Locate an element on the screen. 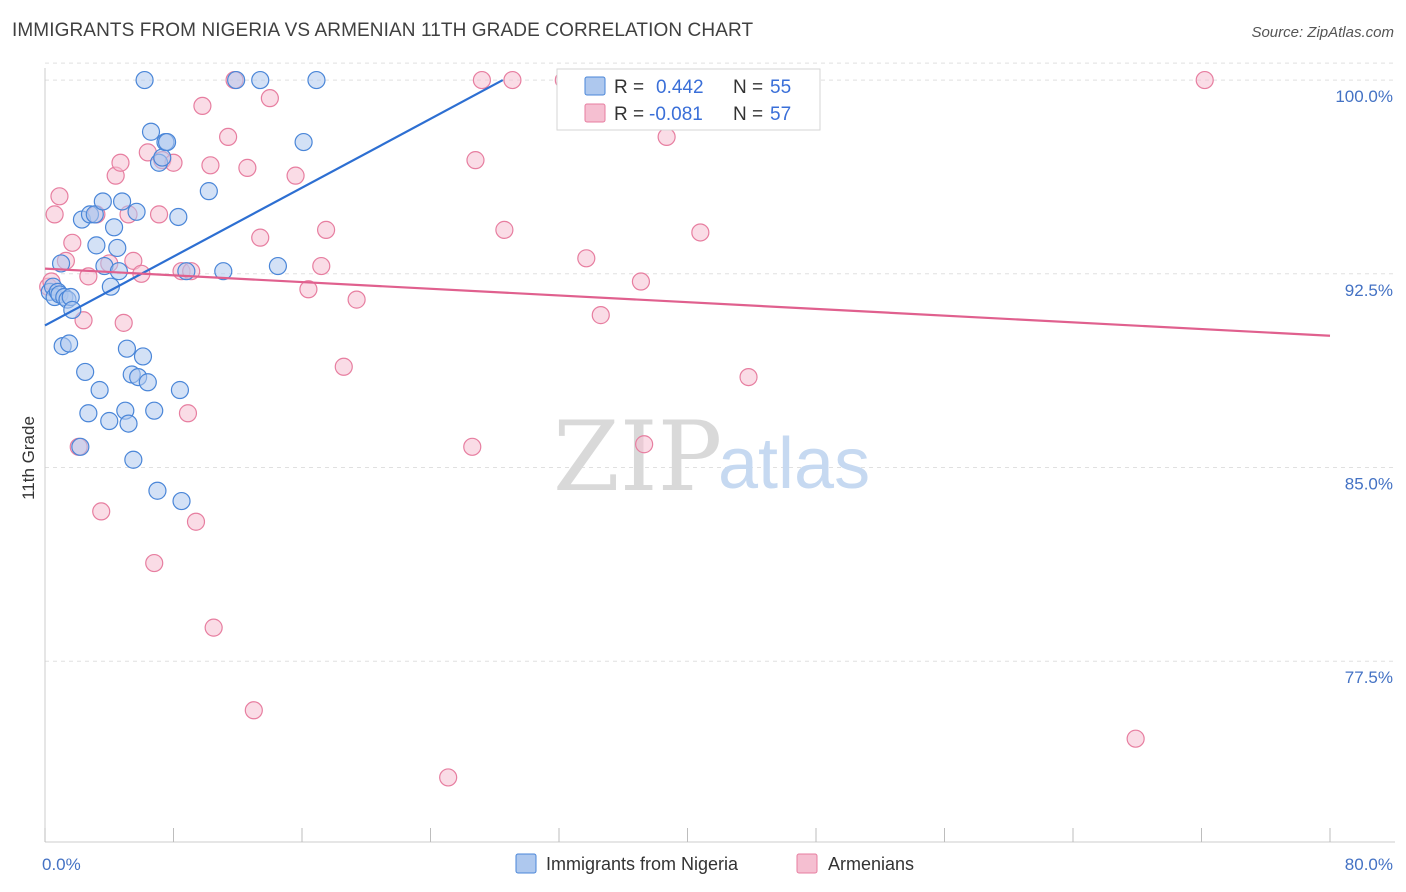 The width and height of the screenshot is (1406, 892). legend-box: R = 0.442 N = 55 R = -0.081 N = 57 is located at coordinates (688, 99).